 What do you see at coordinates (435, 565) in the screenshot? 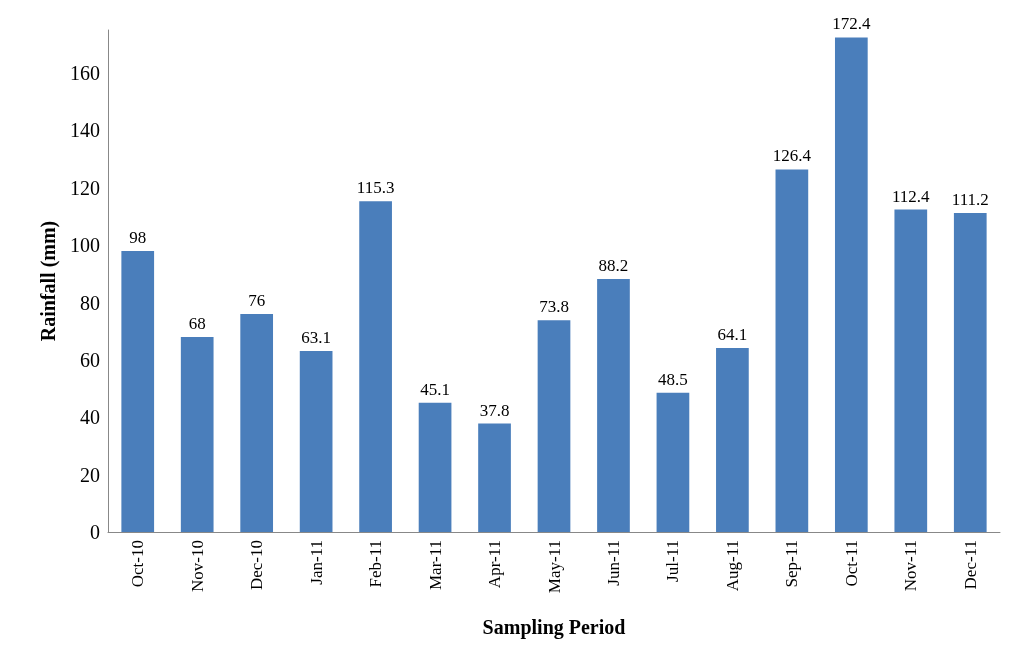
I see `x-tick-label: Mar-11` at bounding box center [435, 565].